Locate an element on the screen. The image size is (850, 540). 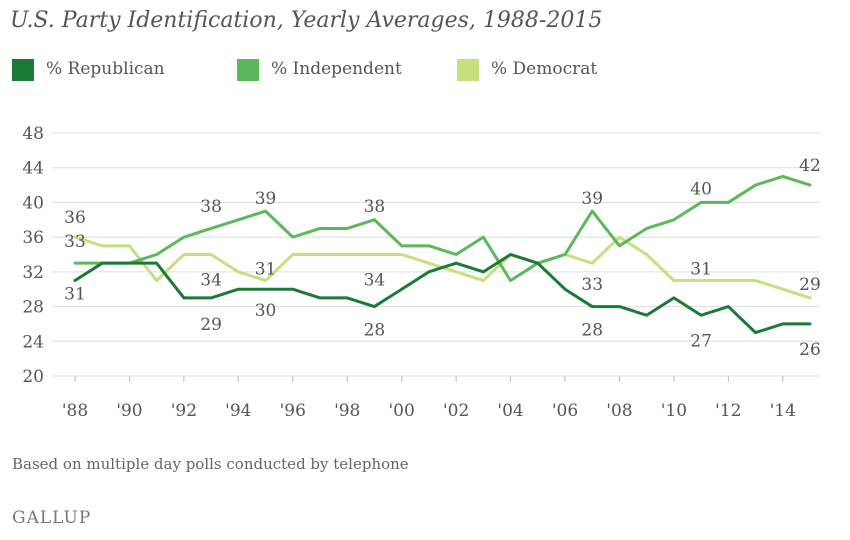
data-label-independent-1993: 38 is located at coordinates (211, 207).